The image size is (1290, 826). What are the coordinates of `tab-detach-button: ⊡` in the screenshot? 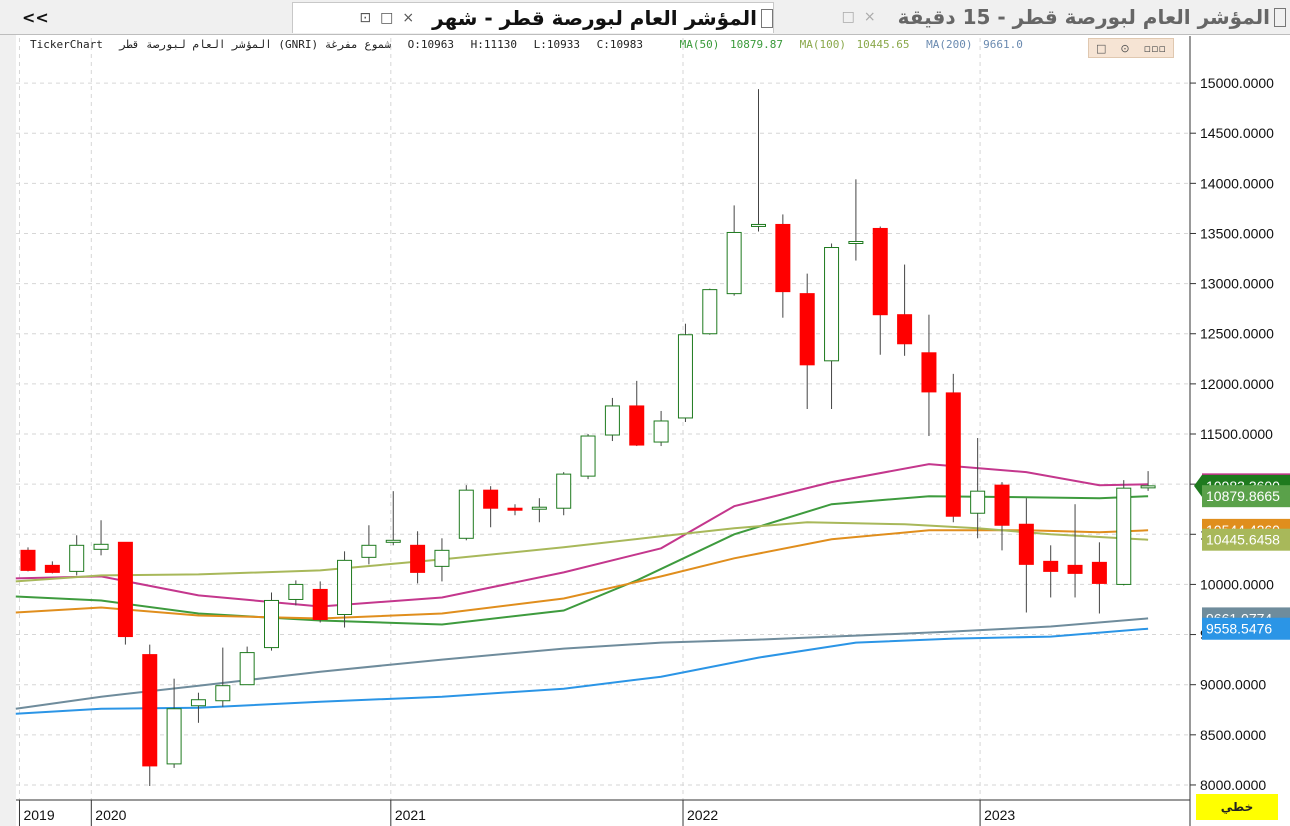 It's located at (365, 18).